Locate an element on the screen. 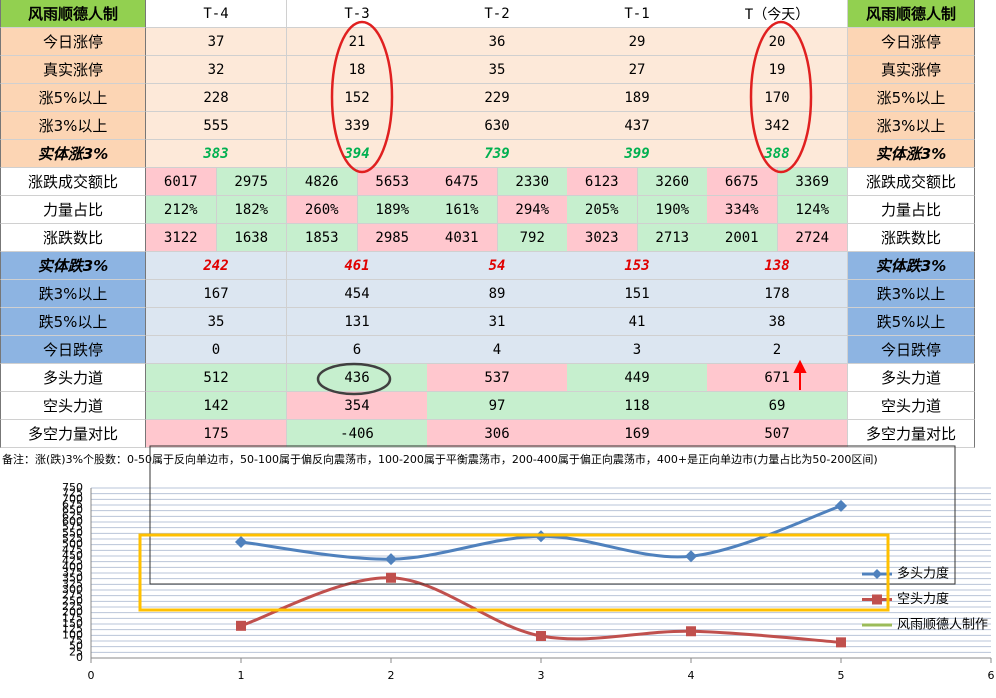 The image size is (996, 698). y-tick-label: 75 is located at coordinates (76, 640).